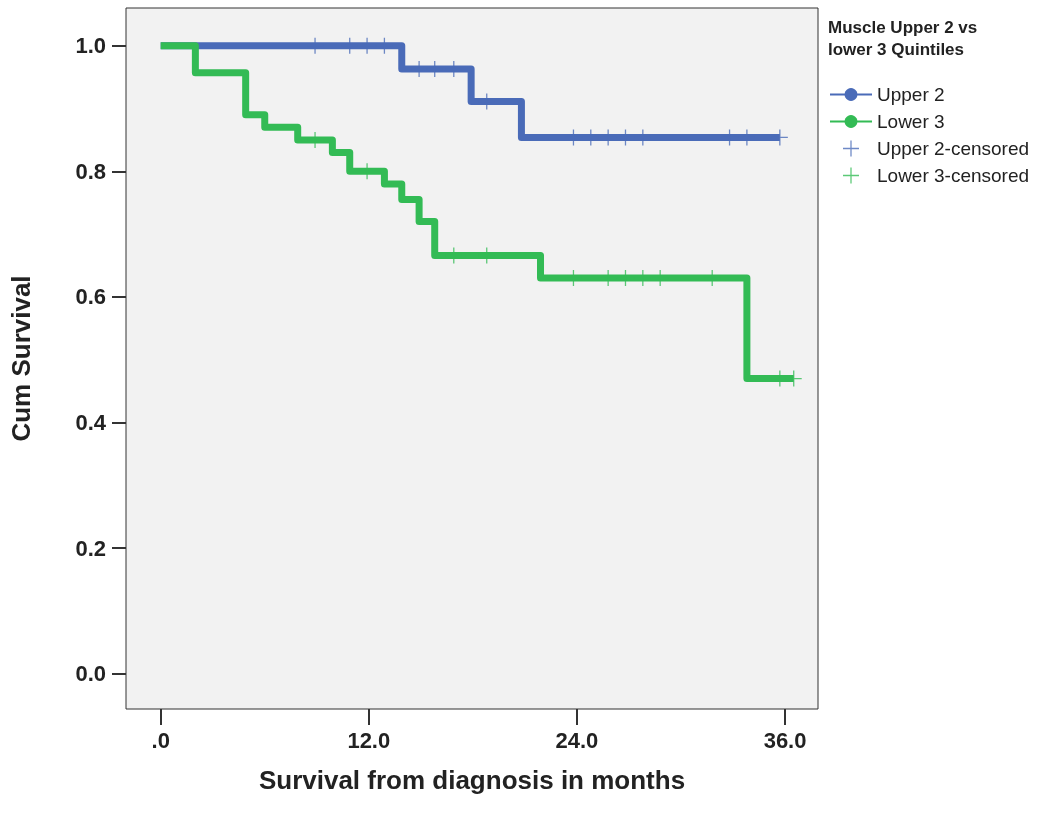  I want to click on y-tick-label: 0.8, so click(90, 171).